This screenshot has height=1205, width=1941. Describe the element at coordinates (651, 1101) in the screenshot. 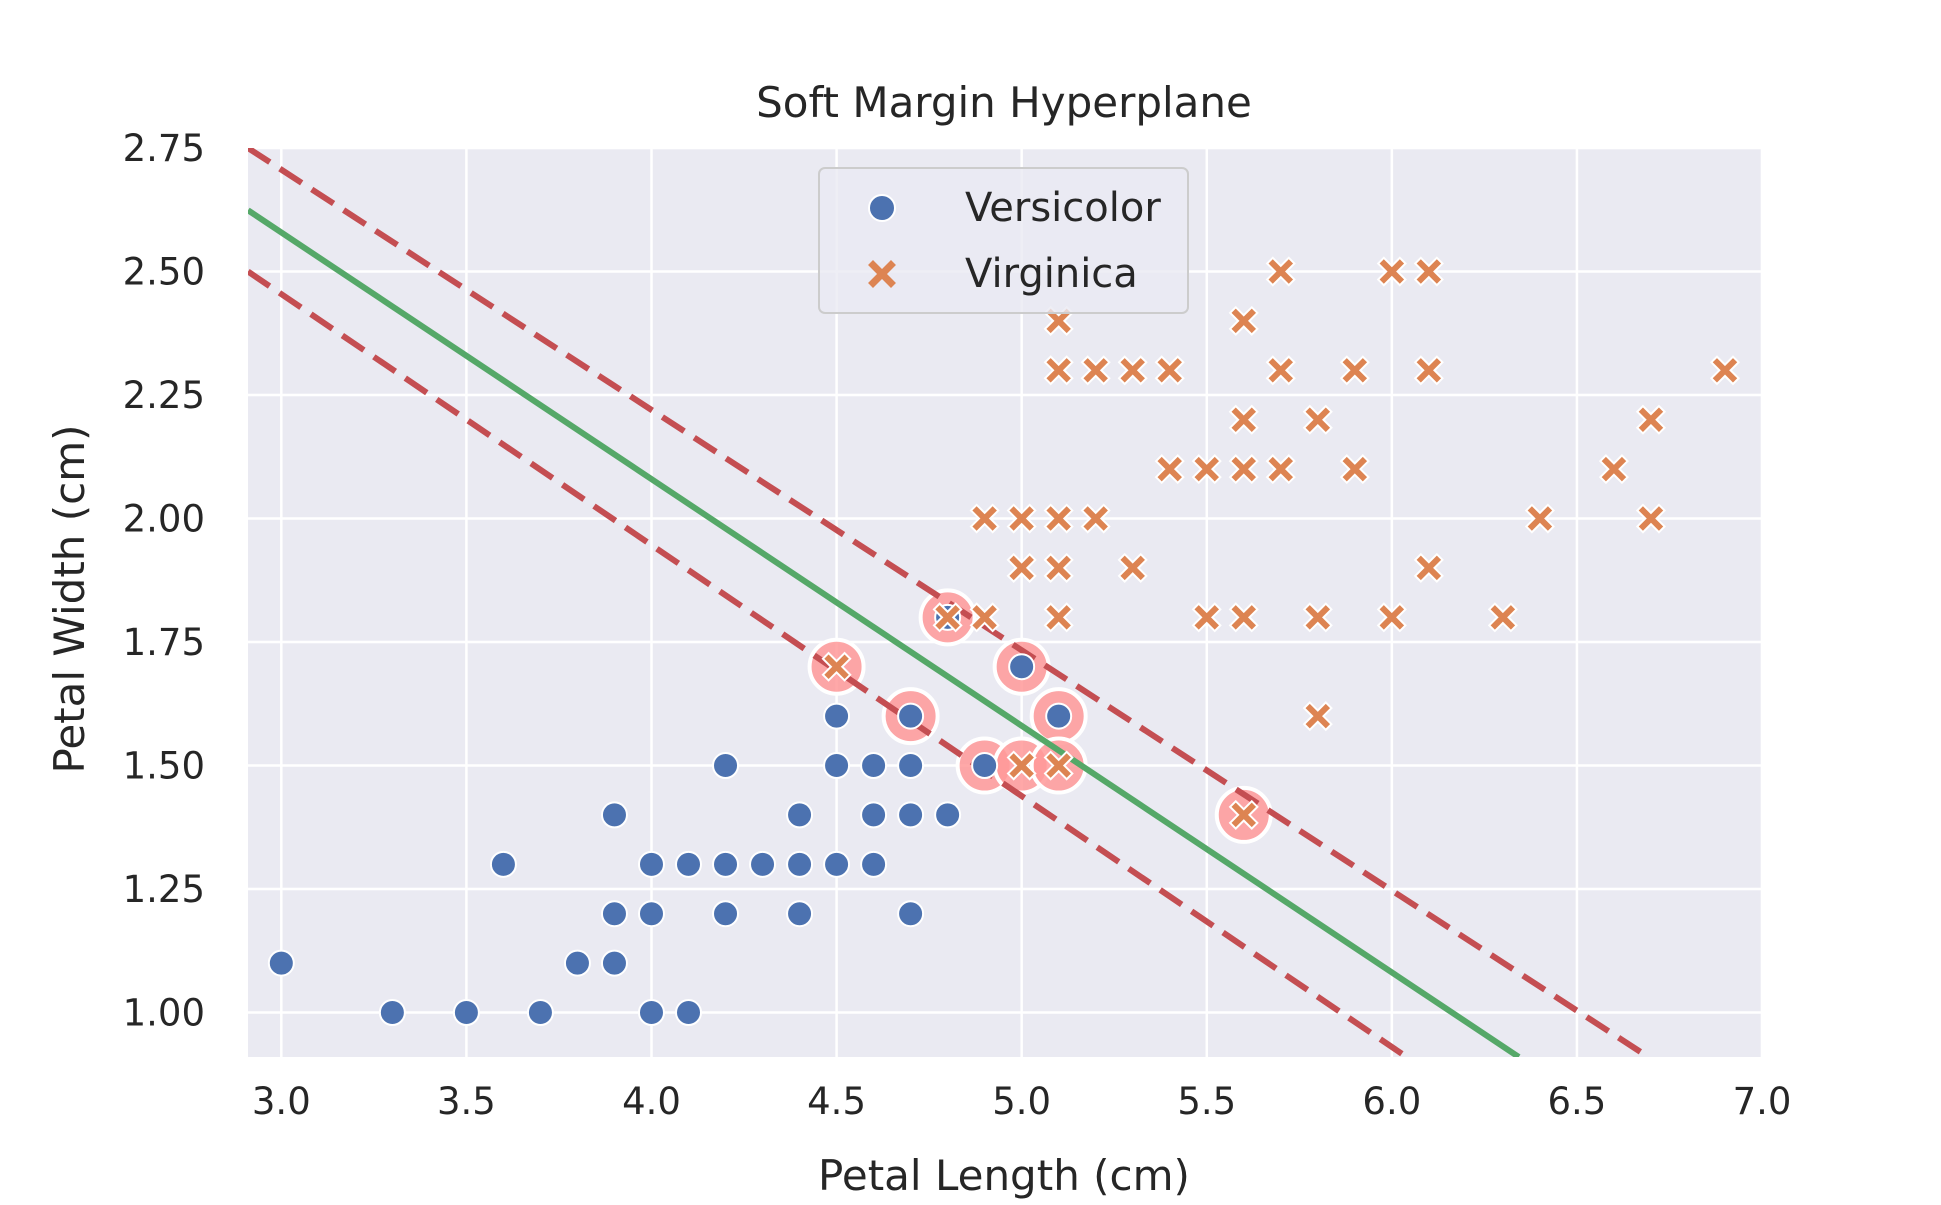

I see `x-tick-label: 4.0` at that location.